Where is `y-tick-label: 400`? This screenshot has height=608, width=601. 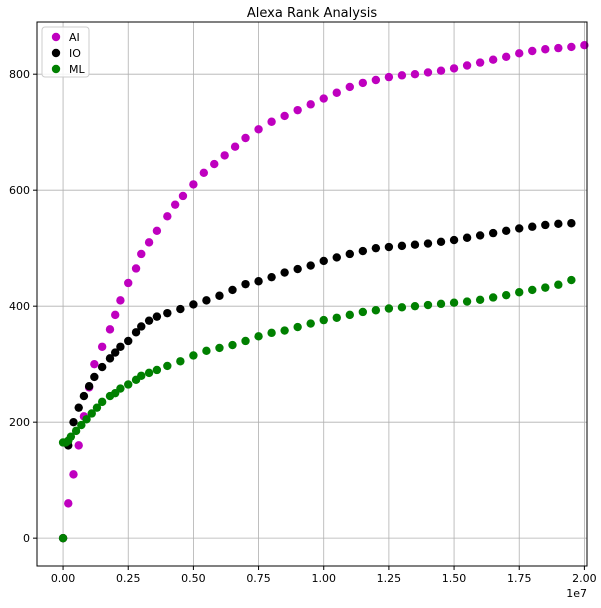
y-tick-label: 400 is located at coordinates (19, 306).